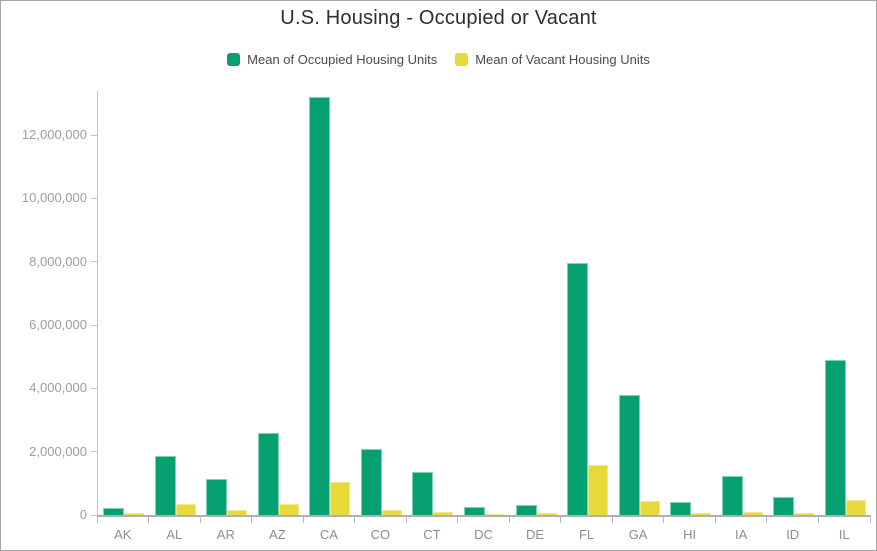  What do you see at coordinates (844, 534) in the screenshot?
I see `x-axis-label: IL` at bounding box center [844, 534].